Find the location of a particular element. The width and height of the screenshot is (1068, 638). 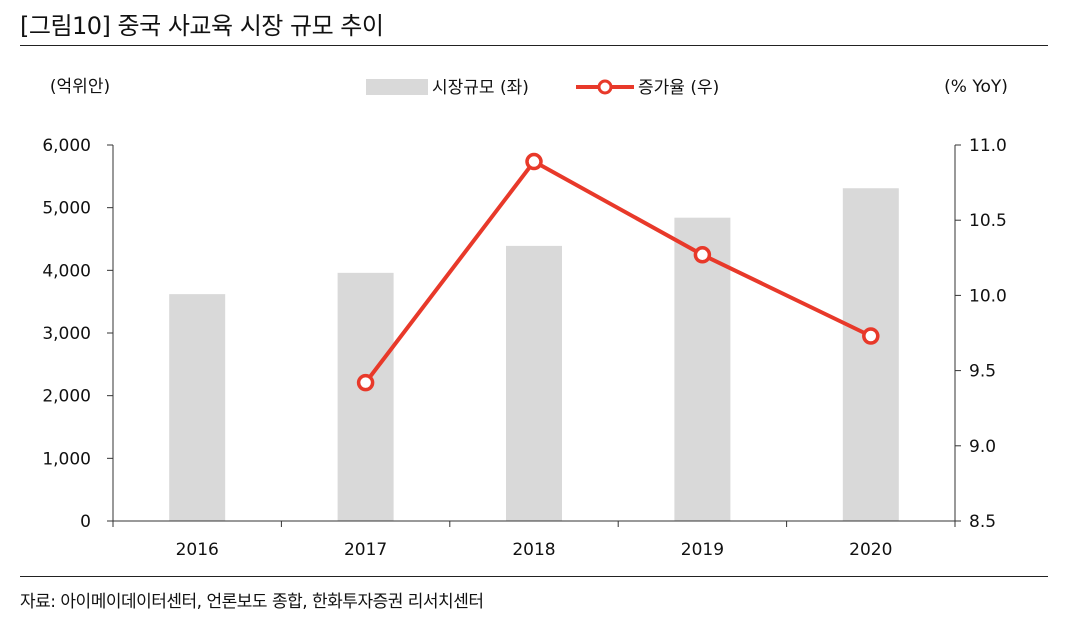

x-tick-label-2019: 2019 is located at coordinates (702, 550).